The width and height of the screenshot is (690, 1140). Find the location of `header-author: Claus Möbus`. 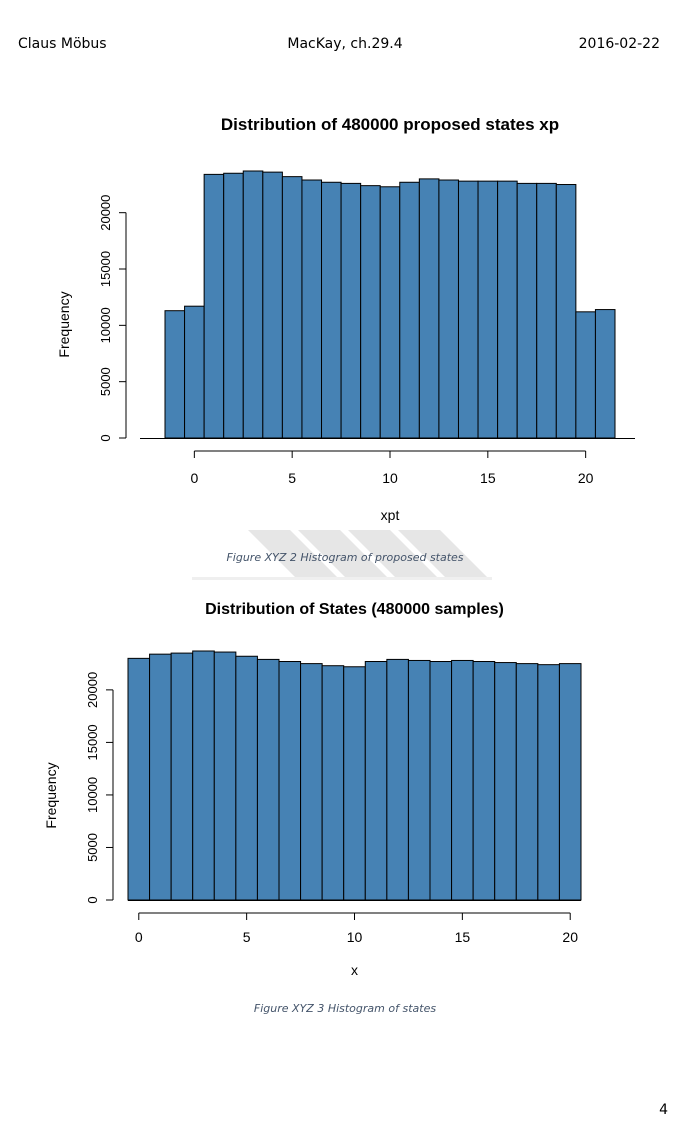

header-author: Claus Möbus is located at coordinates (62, 44).